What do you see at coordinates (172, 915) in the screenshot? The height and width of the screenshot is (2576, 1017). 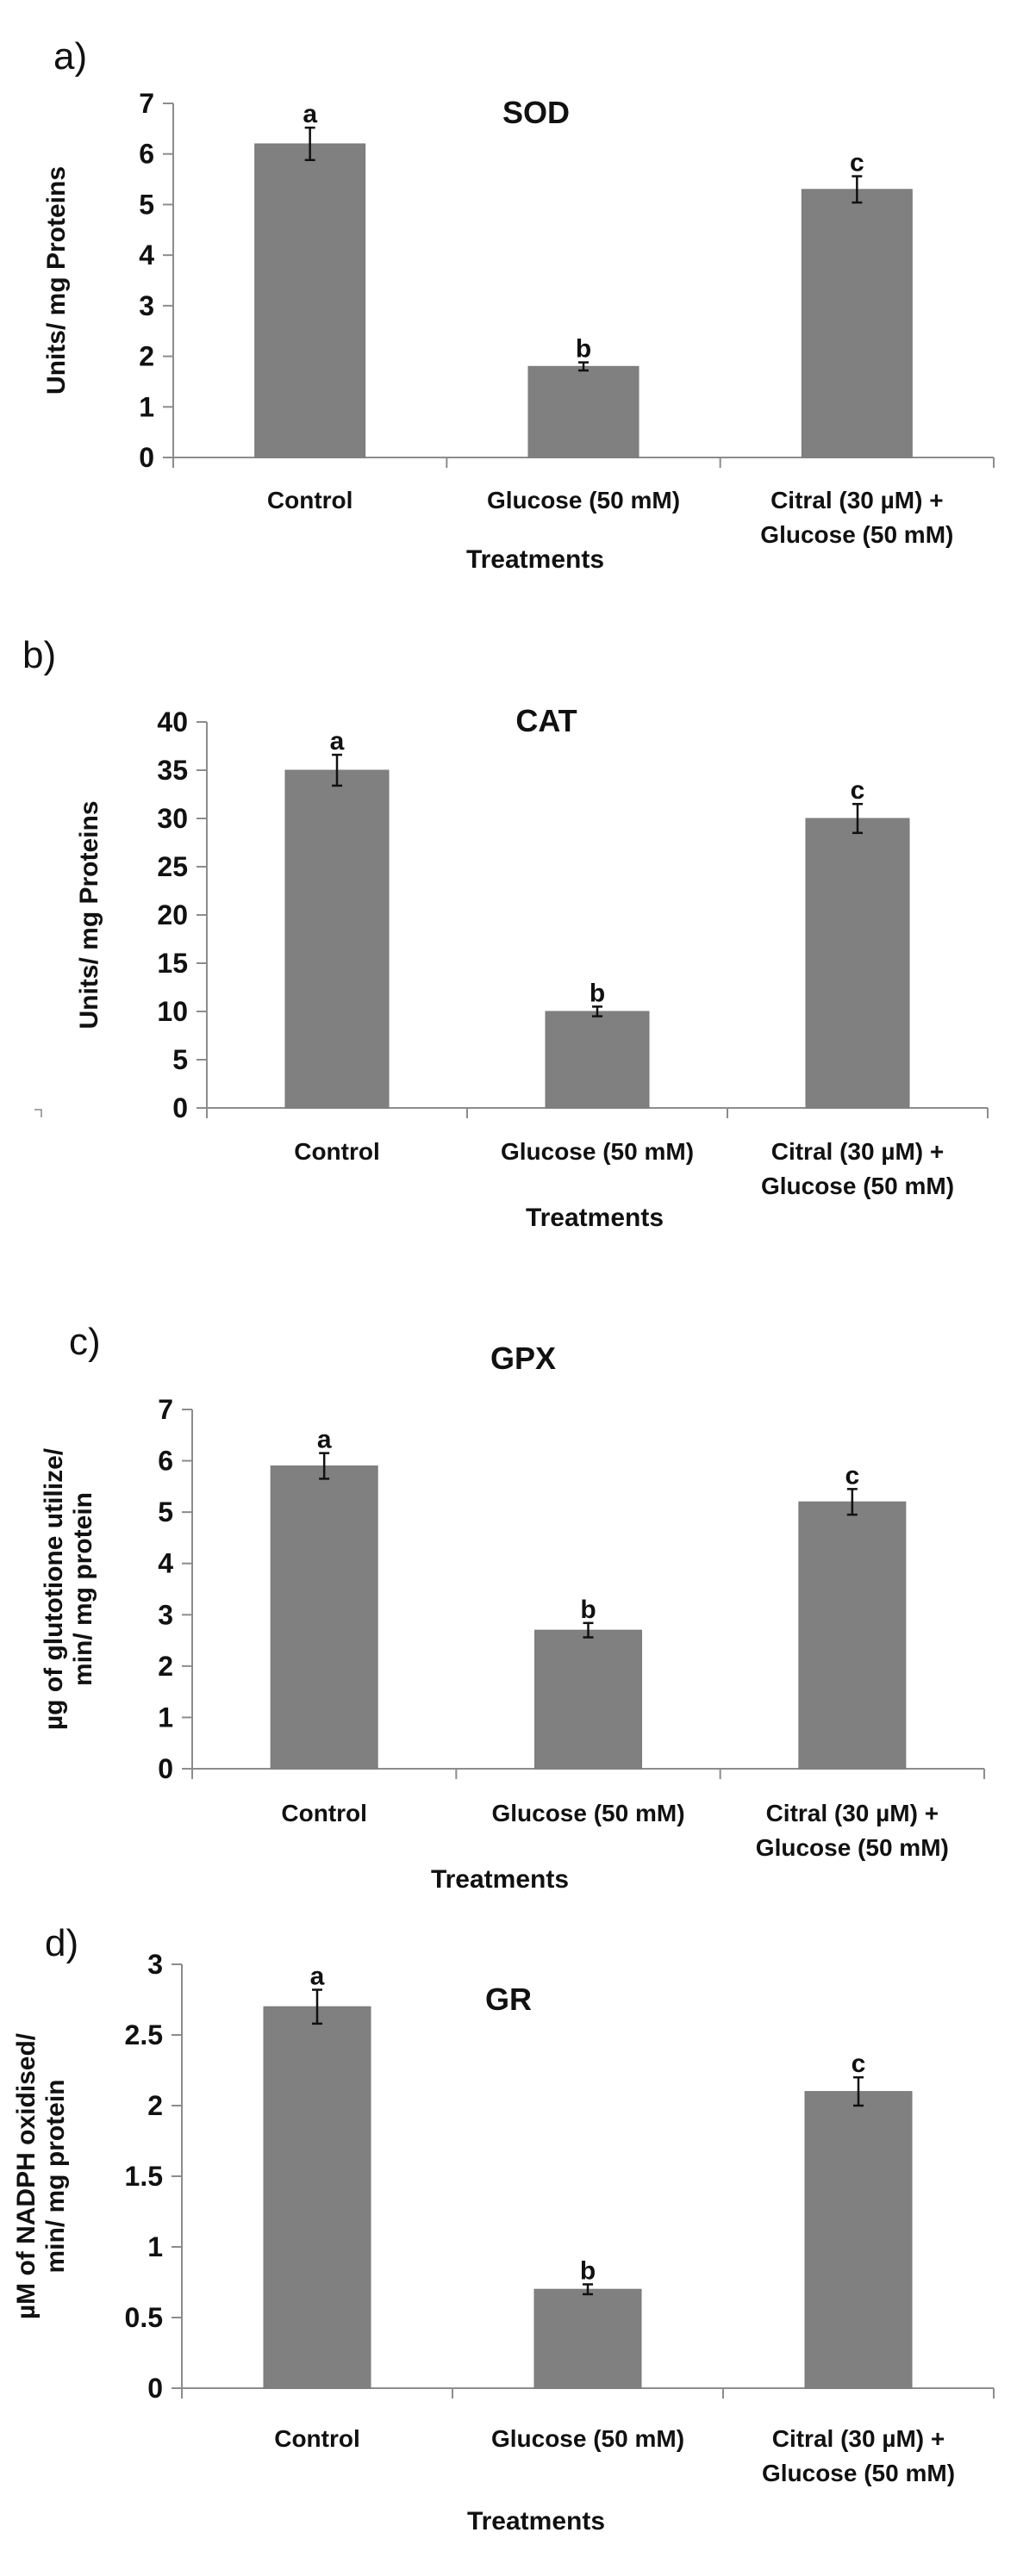 I see `y-tick-label: 20` at bounding box center [172, 915].